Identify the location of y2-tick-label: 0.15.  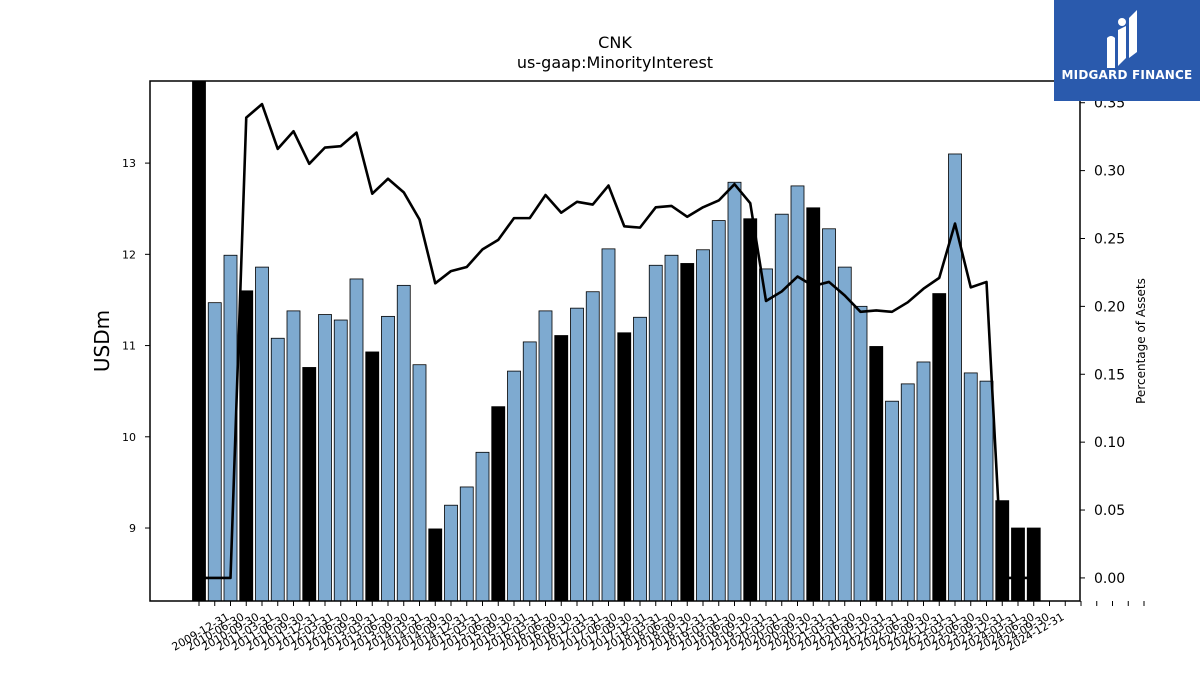
(1109, 375).